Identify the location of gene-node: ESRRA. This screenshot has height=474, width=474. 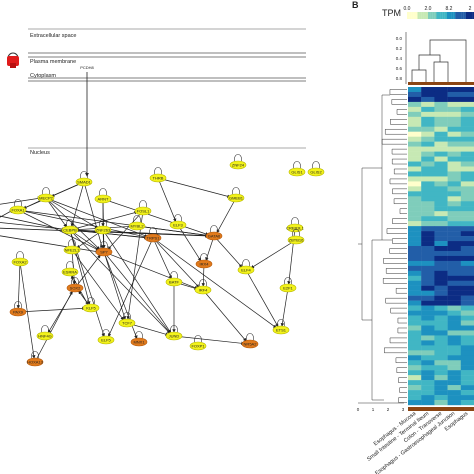
(70, 269).